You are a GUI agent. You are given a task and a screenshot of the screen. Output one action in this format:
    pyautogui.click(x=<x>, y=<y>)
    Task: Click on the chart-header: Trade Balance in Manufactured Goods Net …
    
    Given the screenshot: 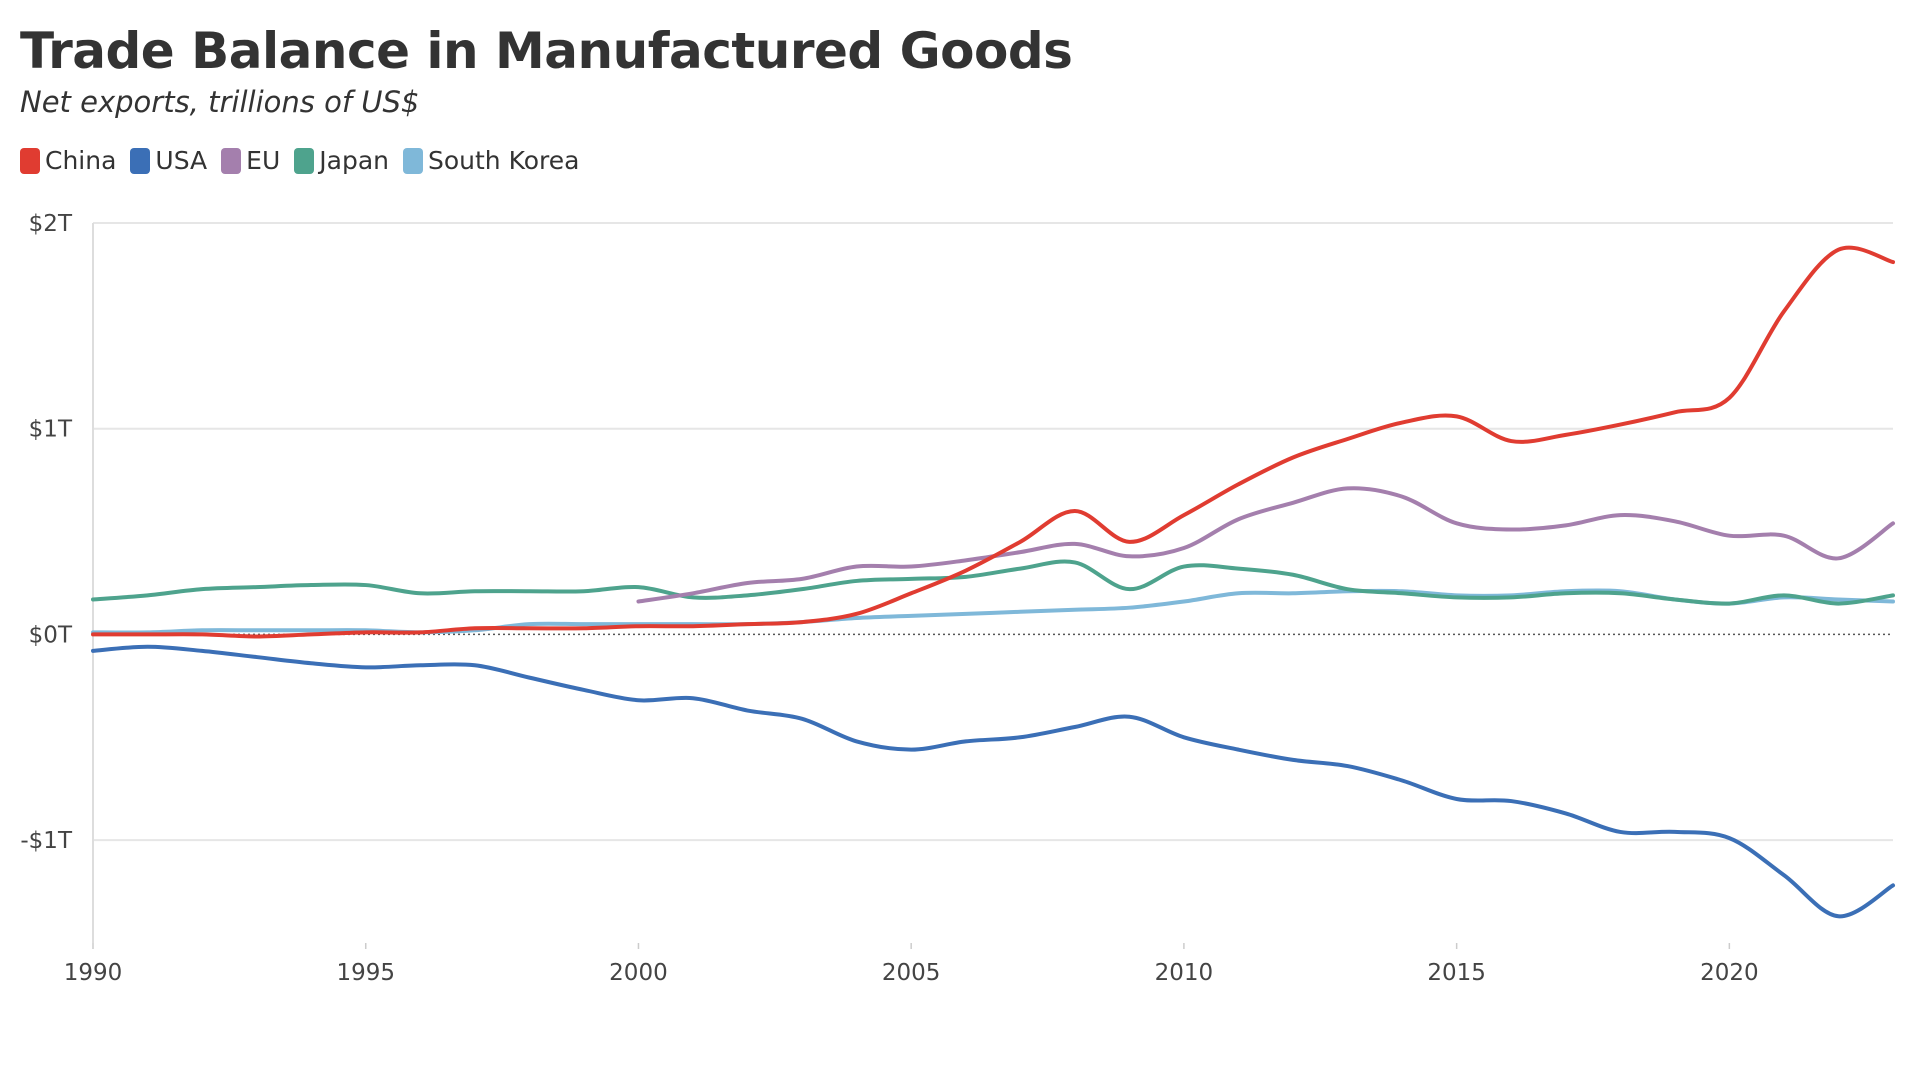 What is the action you would take?
    pyautogui.click(x=960, y=69)
    